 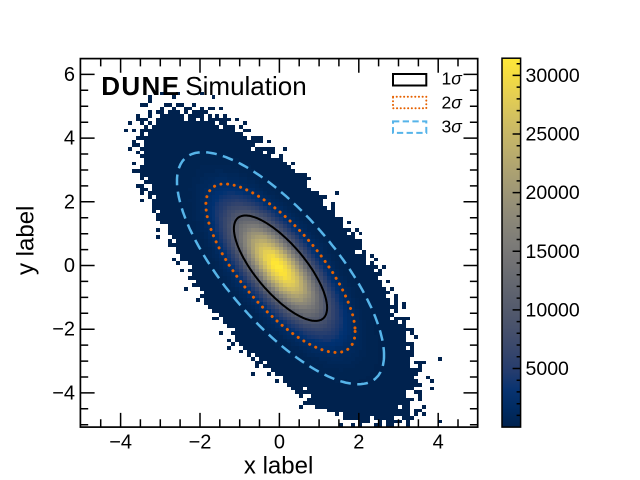 I want to click on svg-text: DUNE, so click(x=140, y=86).